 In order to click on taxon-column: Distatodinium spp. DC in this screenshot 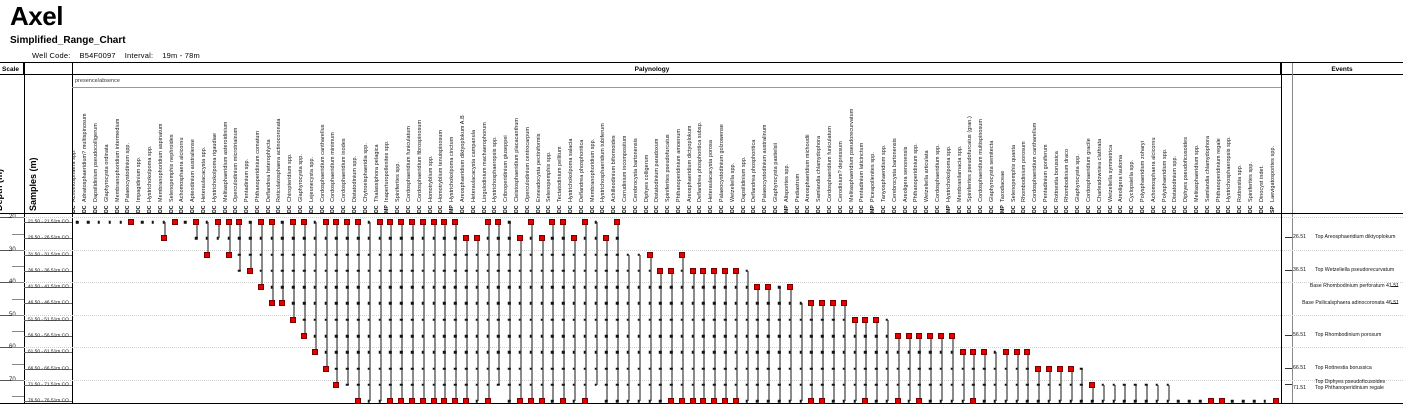, I will do `click(358, 144)`.